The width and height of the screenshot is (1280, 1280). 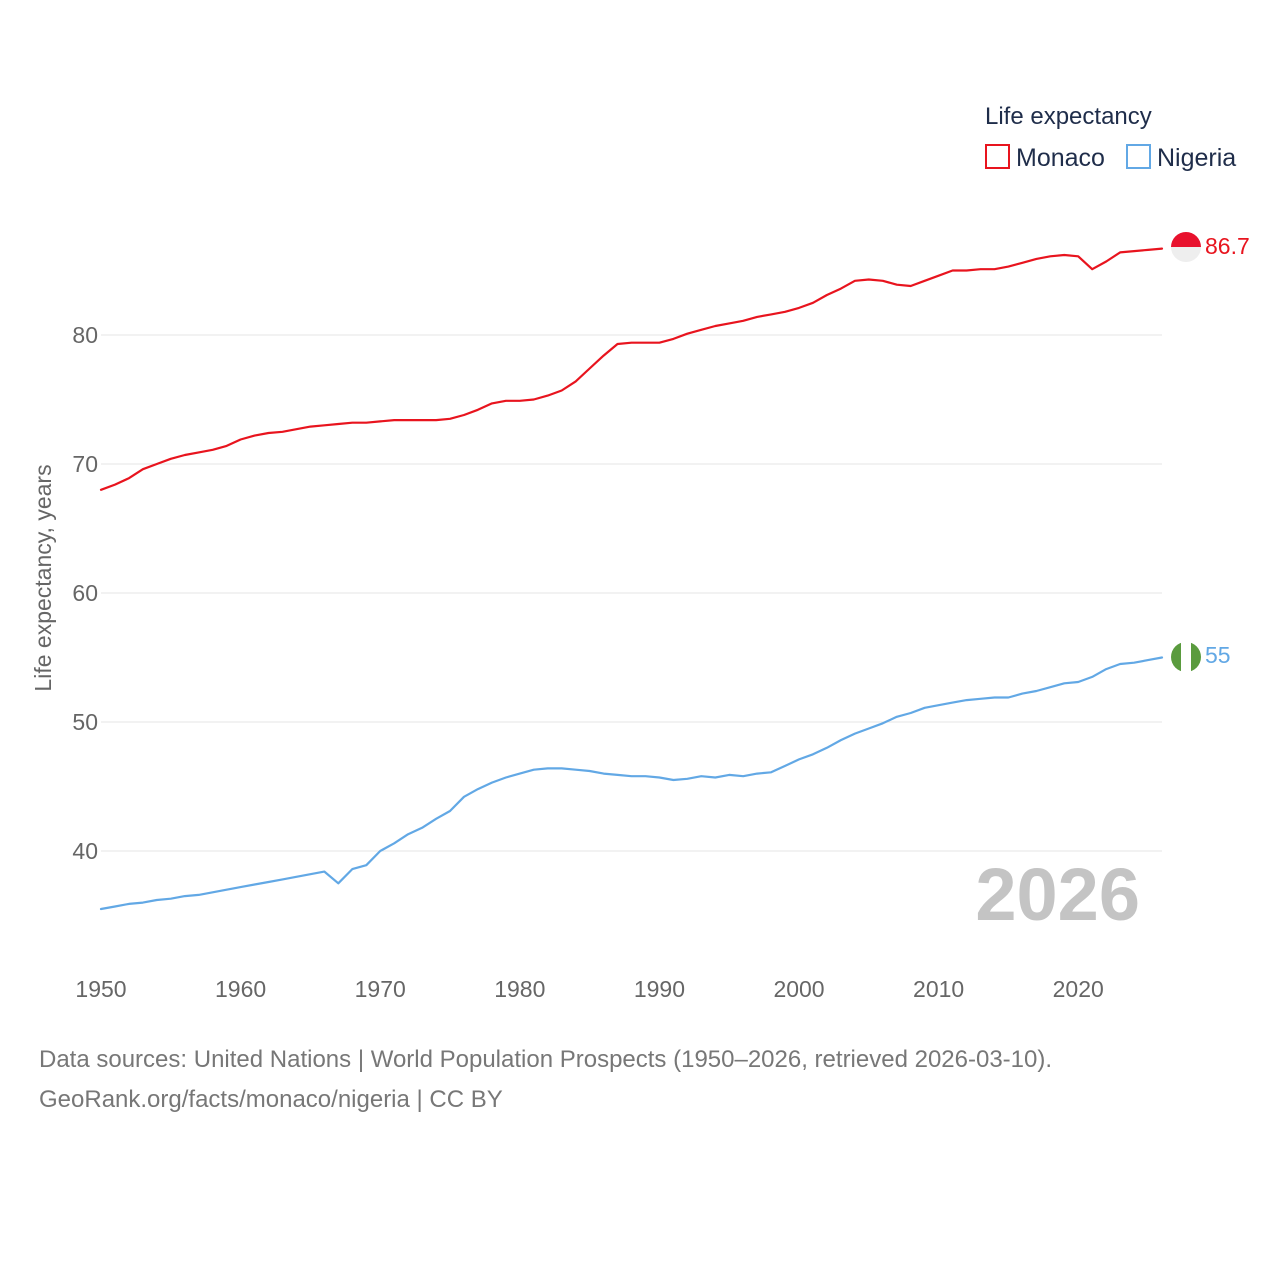 I want to click on y-tick-label: 80, so click(x=85, y=335).